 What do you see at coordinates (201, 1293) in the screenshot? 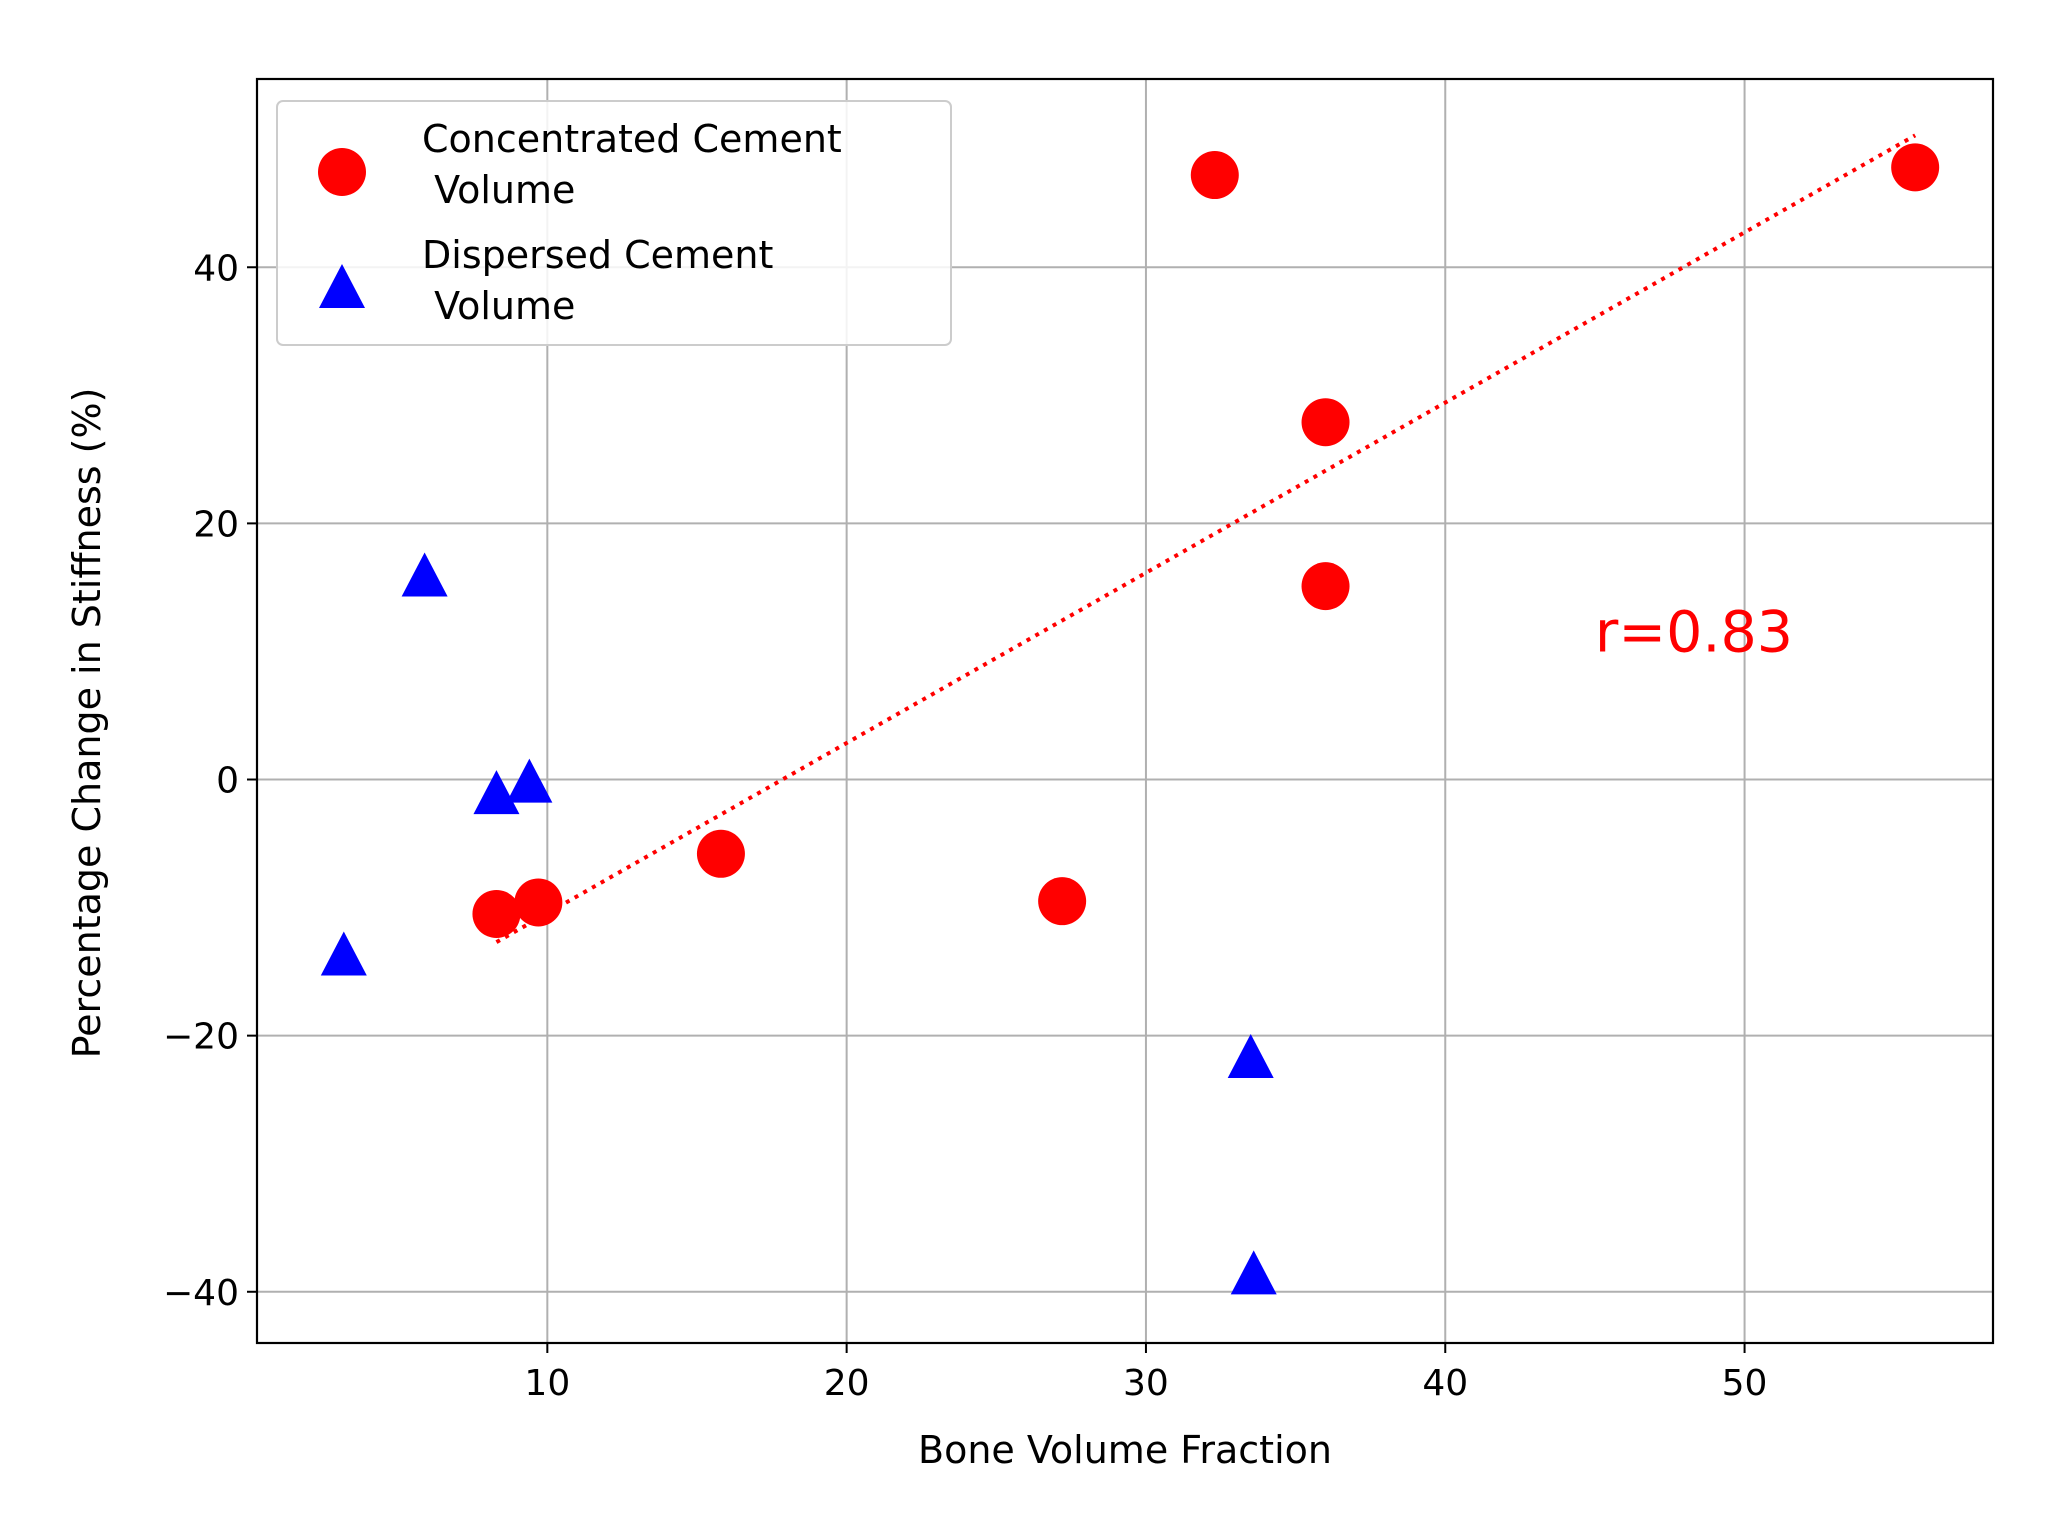
I see `y-tick-label: −40` at bounding box center [201, 1293].